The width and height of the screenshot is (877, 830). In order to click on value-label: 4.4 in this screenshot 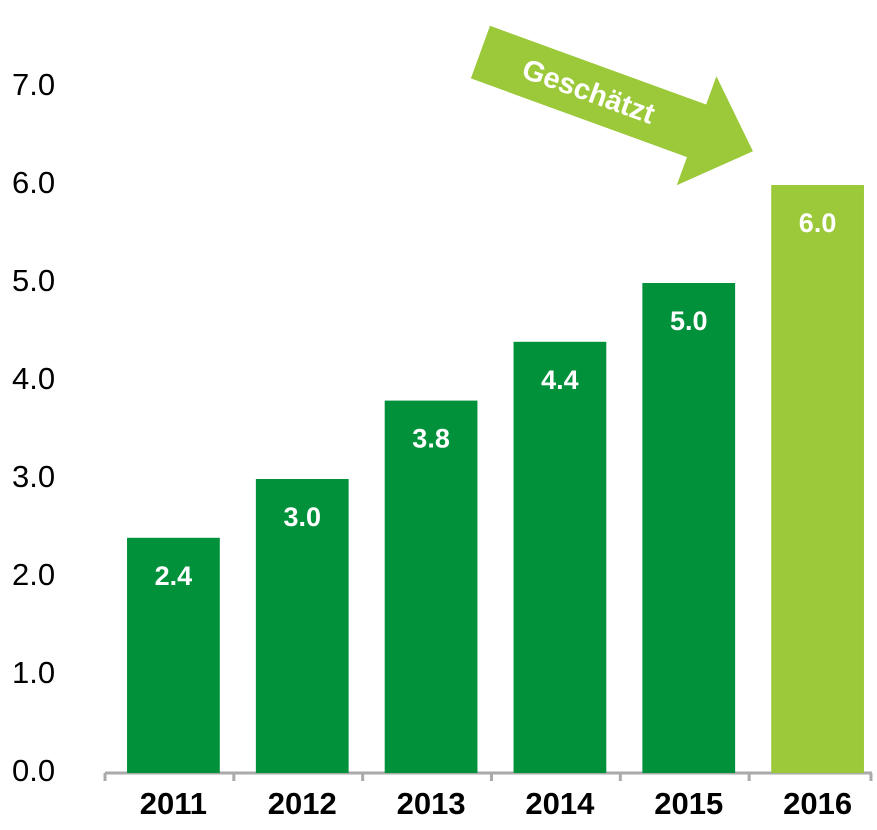, I will do `click(560, 380)`.